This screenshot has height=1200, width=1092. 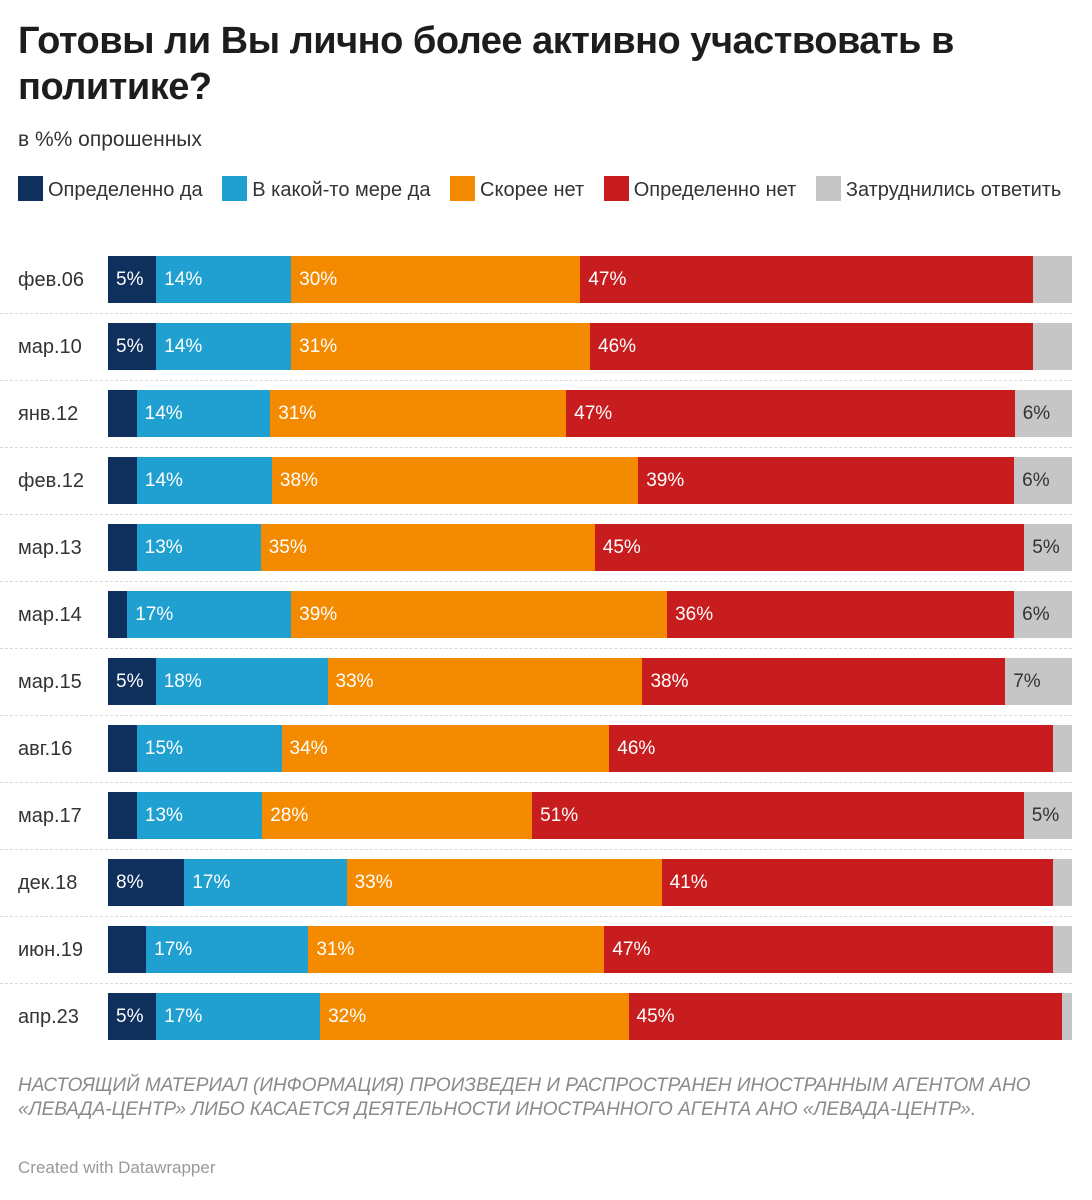 I want to click on bar-row: 5% 14% 30% 47%, so click(x=590, y=279).